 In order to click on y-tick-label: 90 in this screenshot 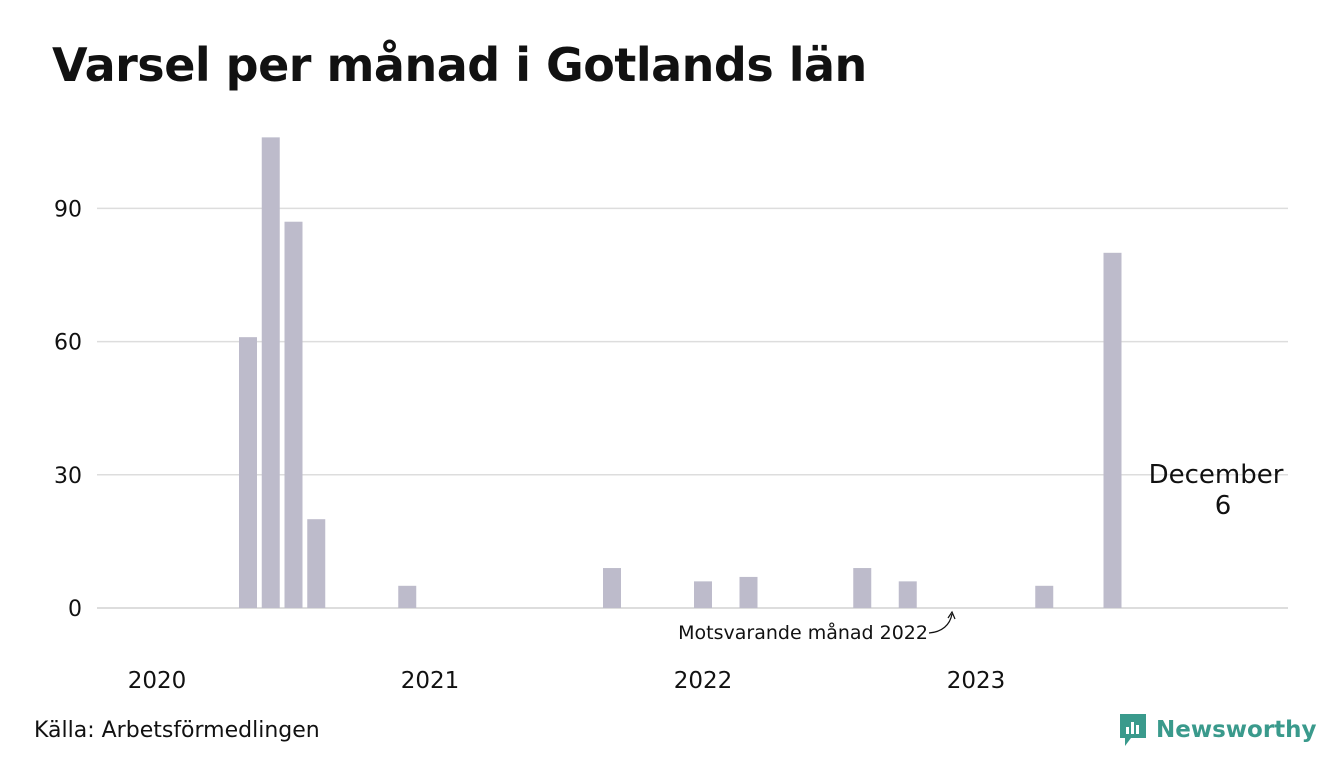, I will do `click(68, 209)`.